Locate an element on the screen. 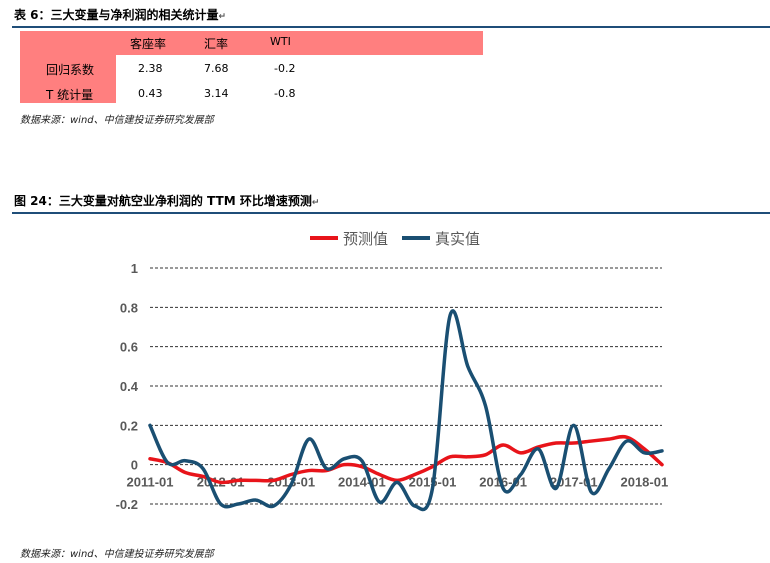  y-tick-label: 0 is located at coordinates (134, 465).